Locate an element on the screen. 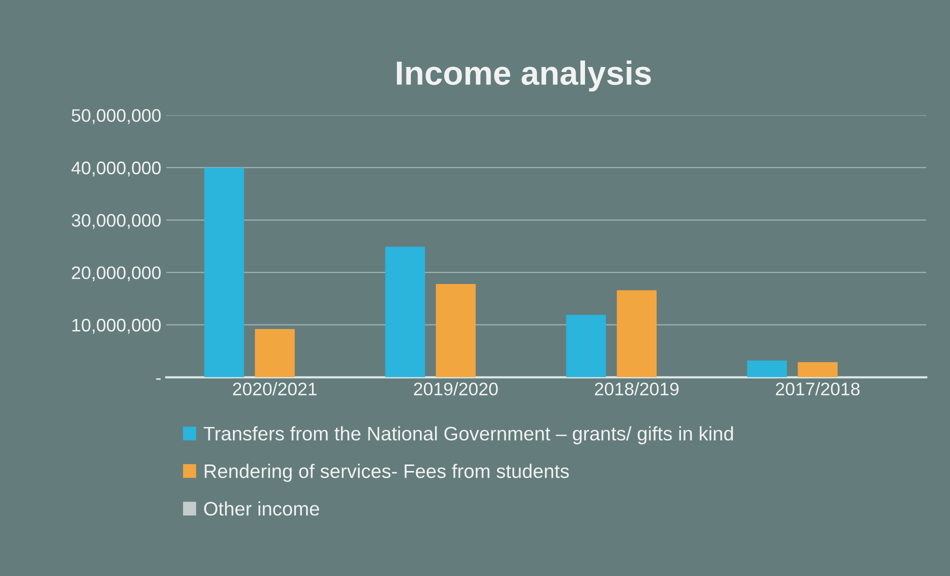 This screenshot has width=950, height=576. y-tick-label: 30,000,000 is located at coordinates (116, 221).